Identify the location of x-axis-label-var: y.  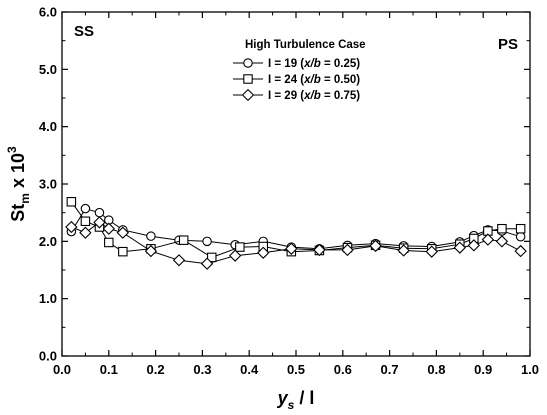
(283, 398).